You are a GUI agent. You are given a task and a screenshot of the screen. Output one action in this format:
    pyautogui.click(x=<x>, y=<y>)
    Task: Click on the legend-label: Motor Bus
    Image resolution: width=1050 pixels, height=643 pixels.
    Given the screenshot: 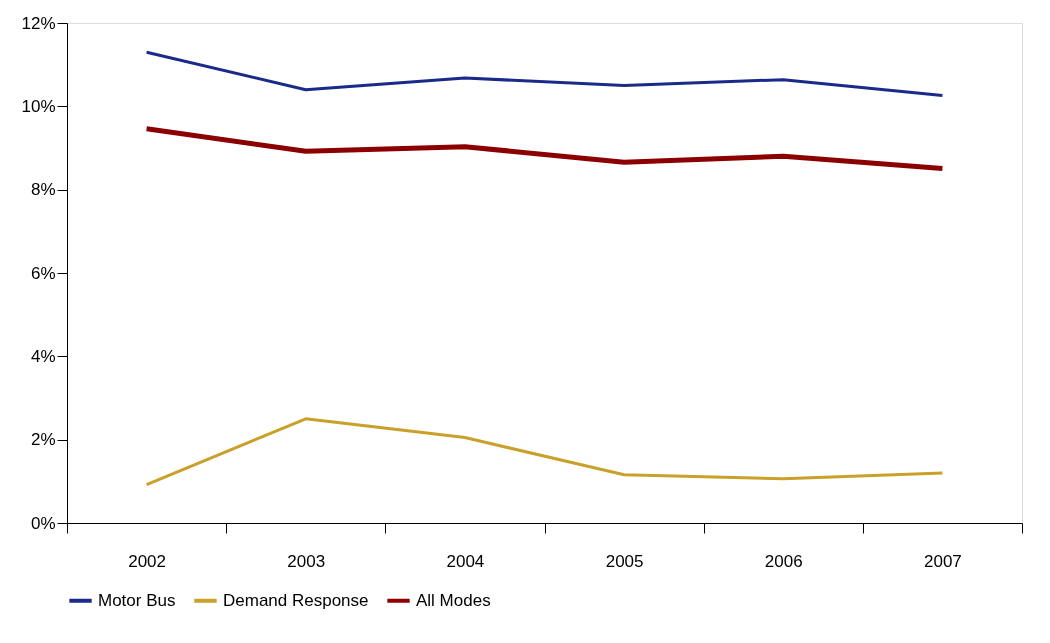 What is the action you would take?
    pyautogui.click(x=137, y=600)
    